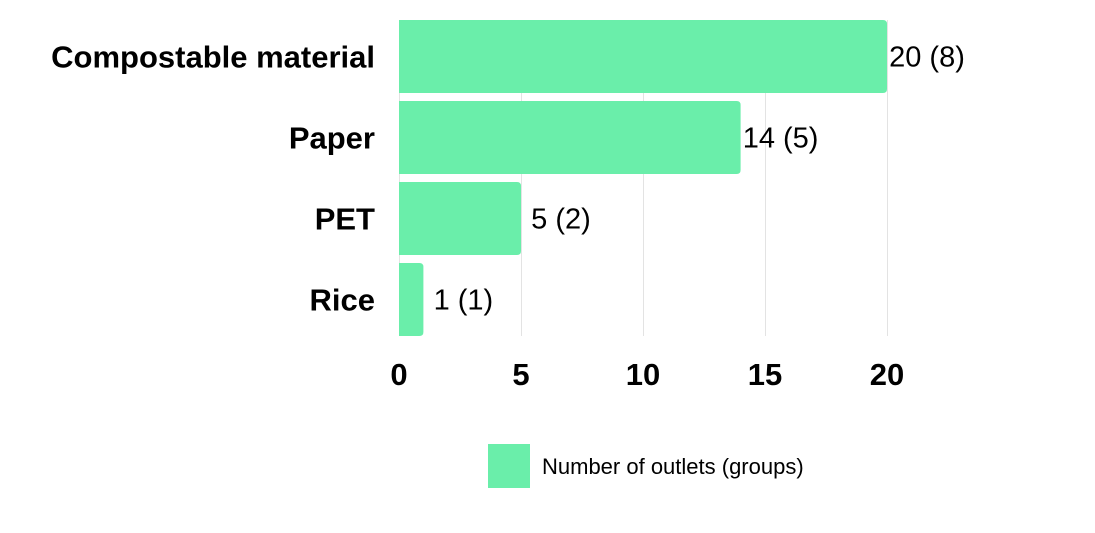  Describe the element at coordinates (570, 137) in the screenshot. I see `bar-paper` at that location.